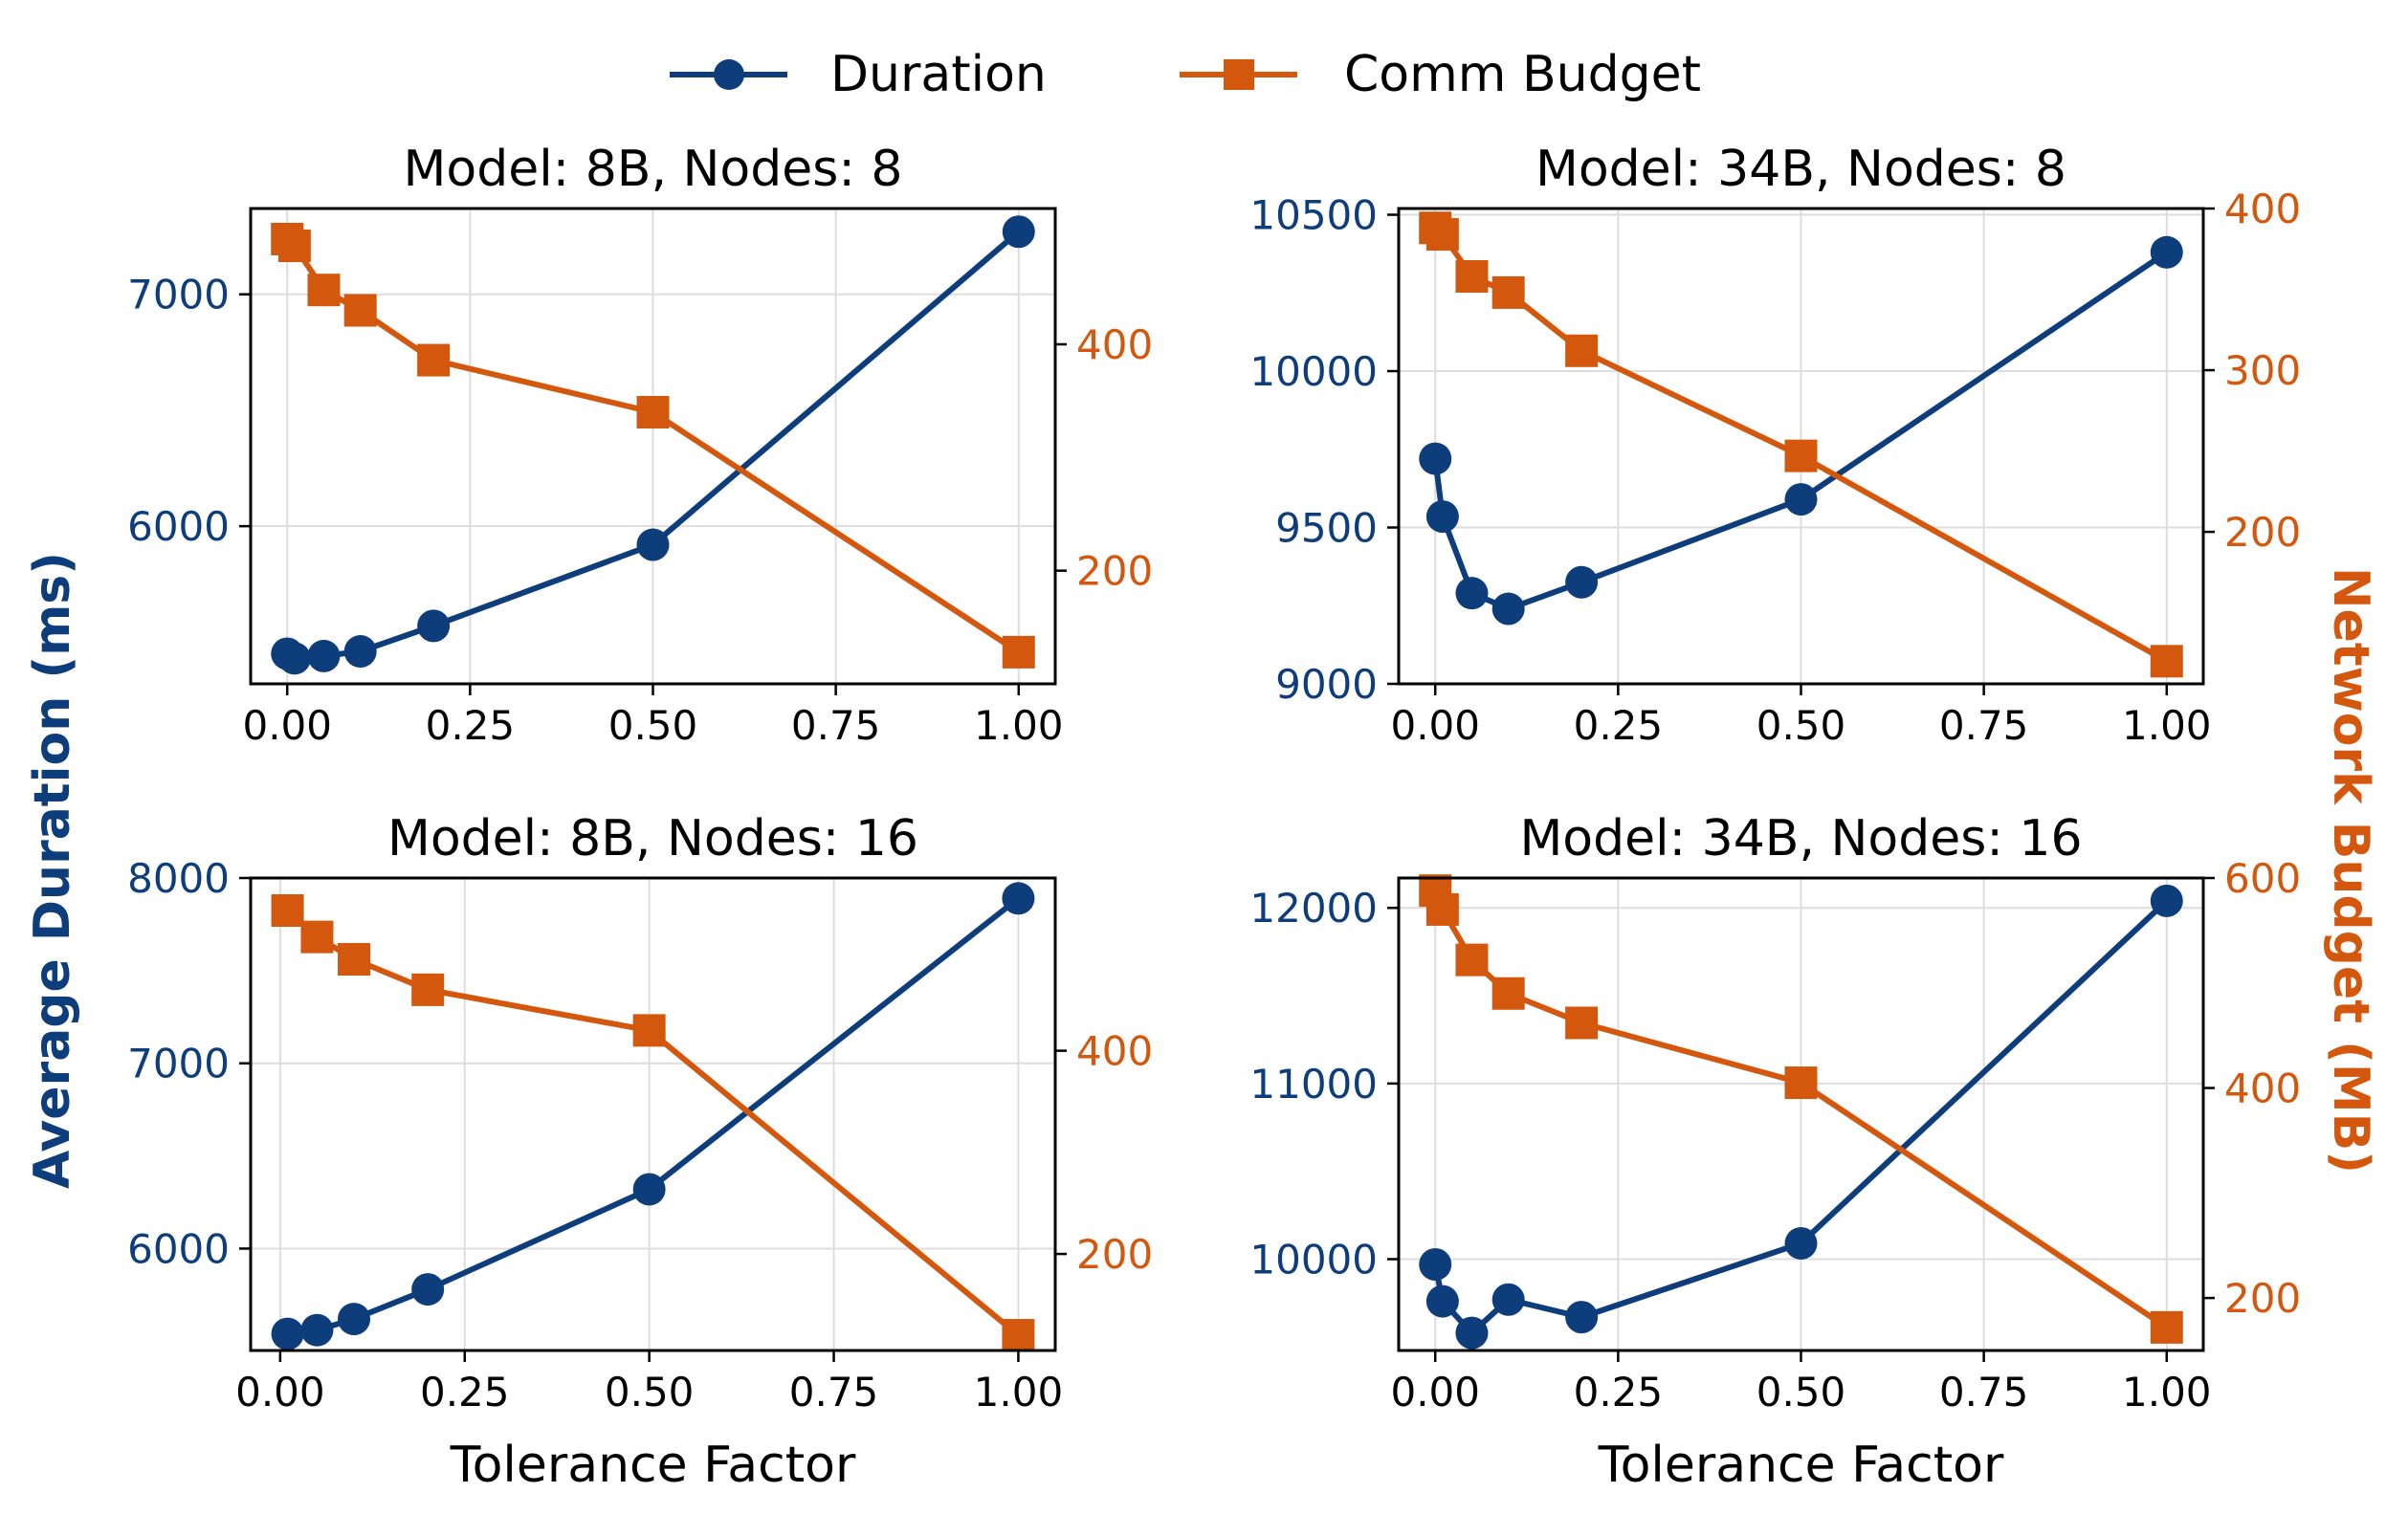  I want to click on panel-title: Model: 34B, Nodes: 8, so click(1800, 169).